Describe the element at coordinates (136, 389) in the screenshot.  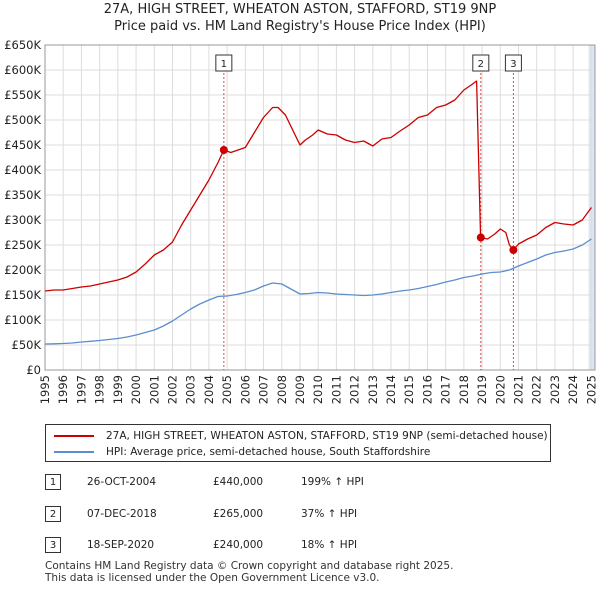
I see `x-tick-label: 2000` at that location.